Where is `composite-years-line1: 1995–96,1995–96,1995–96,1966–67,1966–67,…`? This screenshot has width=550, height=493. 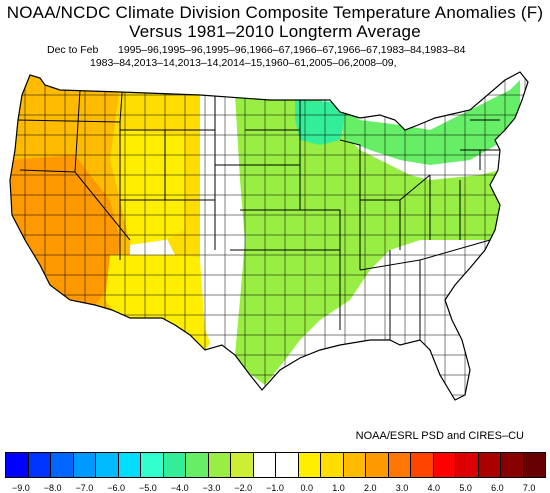
composite-years-line1: 1995–96,1995–96,1995–96,1966–67,1966–67,… is located at coordinates (292, 50).